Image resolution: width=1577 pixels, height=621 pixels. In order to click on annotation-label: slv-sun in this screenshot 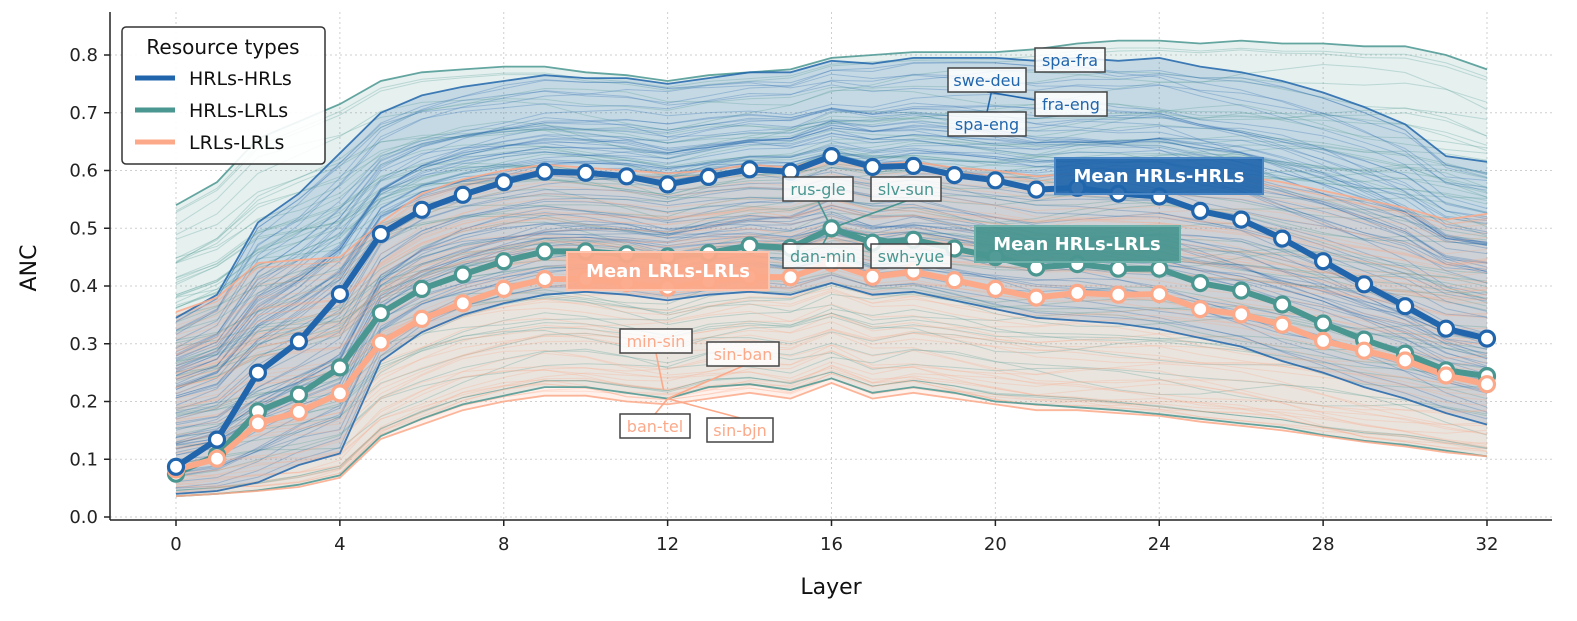, I will do `click(906, 189)`.